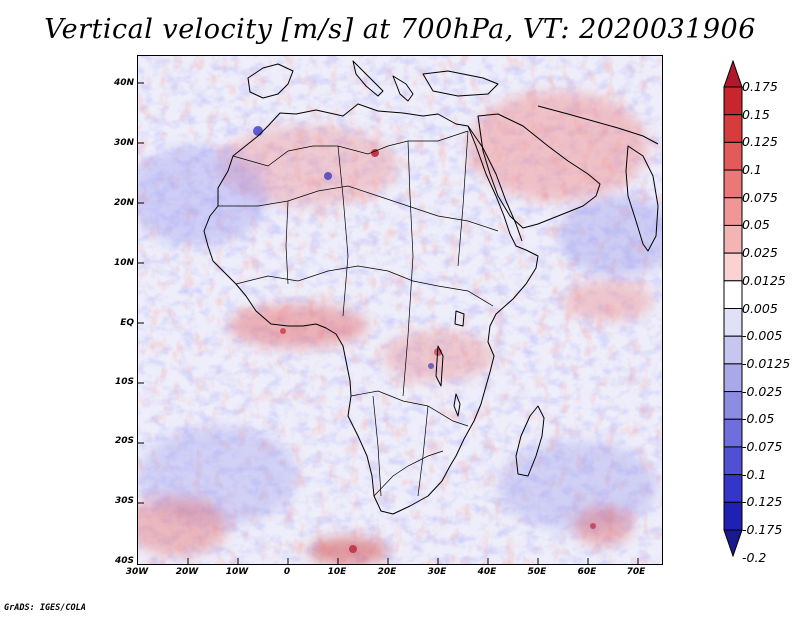 The width and height of the screenshot is (800, 618). I want to click on colorbar-label: 0.15, so click(756, 114).